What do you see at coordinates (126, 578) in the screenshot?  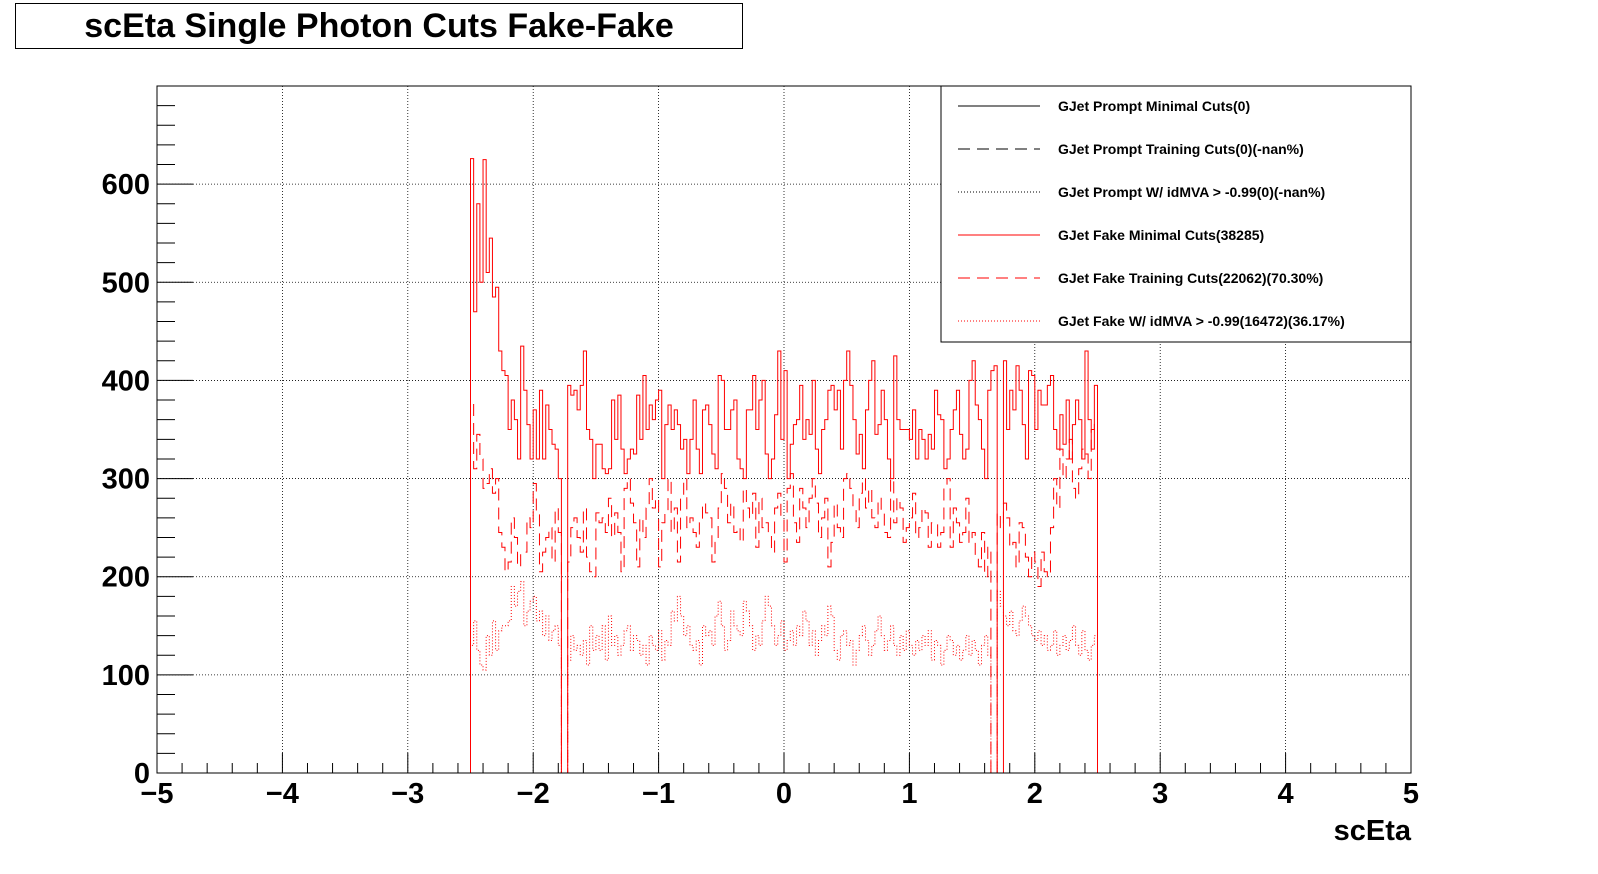 I see `y-tick-label: 200` at bounding box center [126, 578].